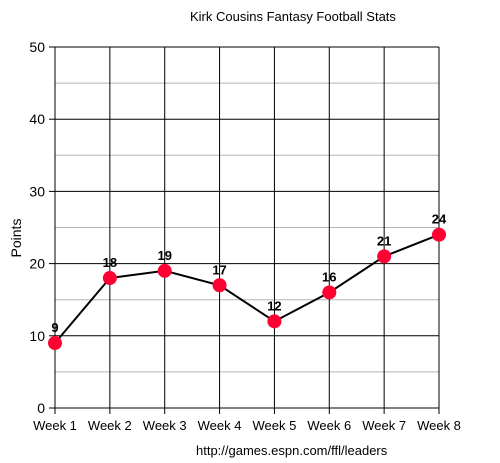  What do you see at coordinates (219, 269) in the screenshot?
I see `data-label: 17` at bounding box center [219, 269].